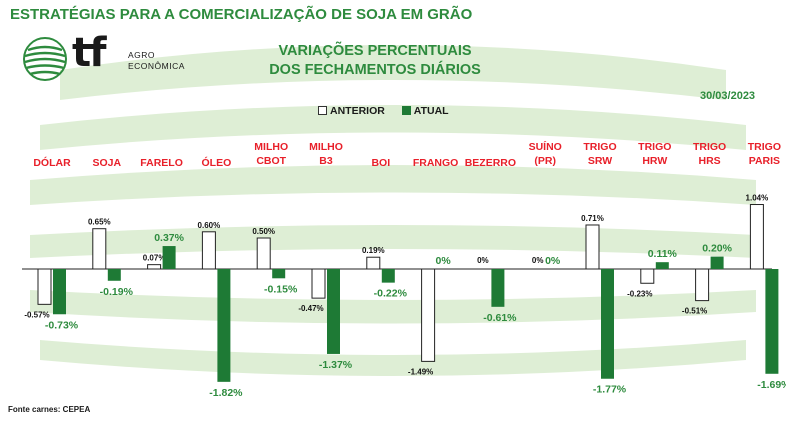 The width and height of the screenshot is (786, 421). What do you see at coordinates (373, 250) in the screenshot?
I see `data-label-anterior: 0.19%` at bounding box center [373, 250].